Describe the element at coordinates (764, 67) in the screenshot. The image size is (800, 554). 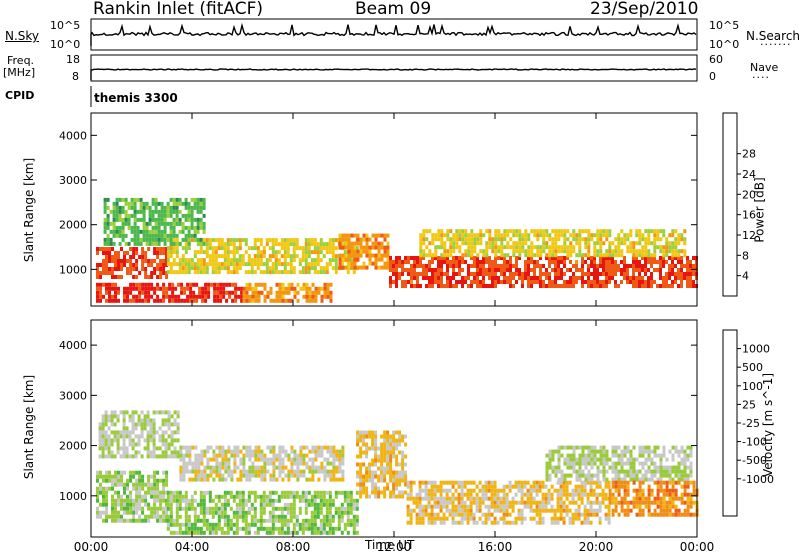
I see `nave-label: Nave` at that location.